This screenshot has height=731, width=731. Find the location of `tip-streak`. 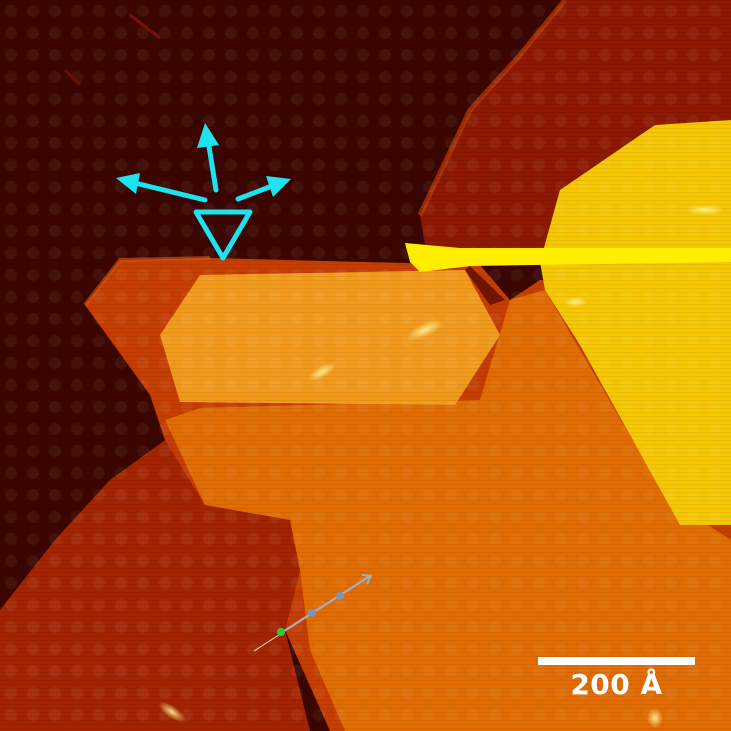

tip-streak is located at coordinates (568, 257).